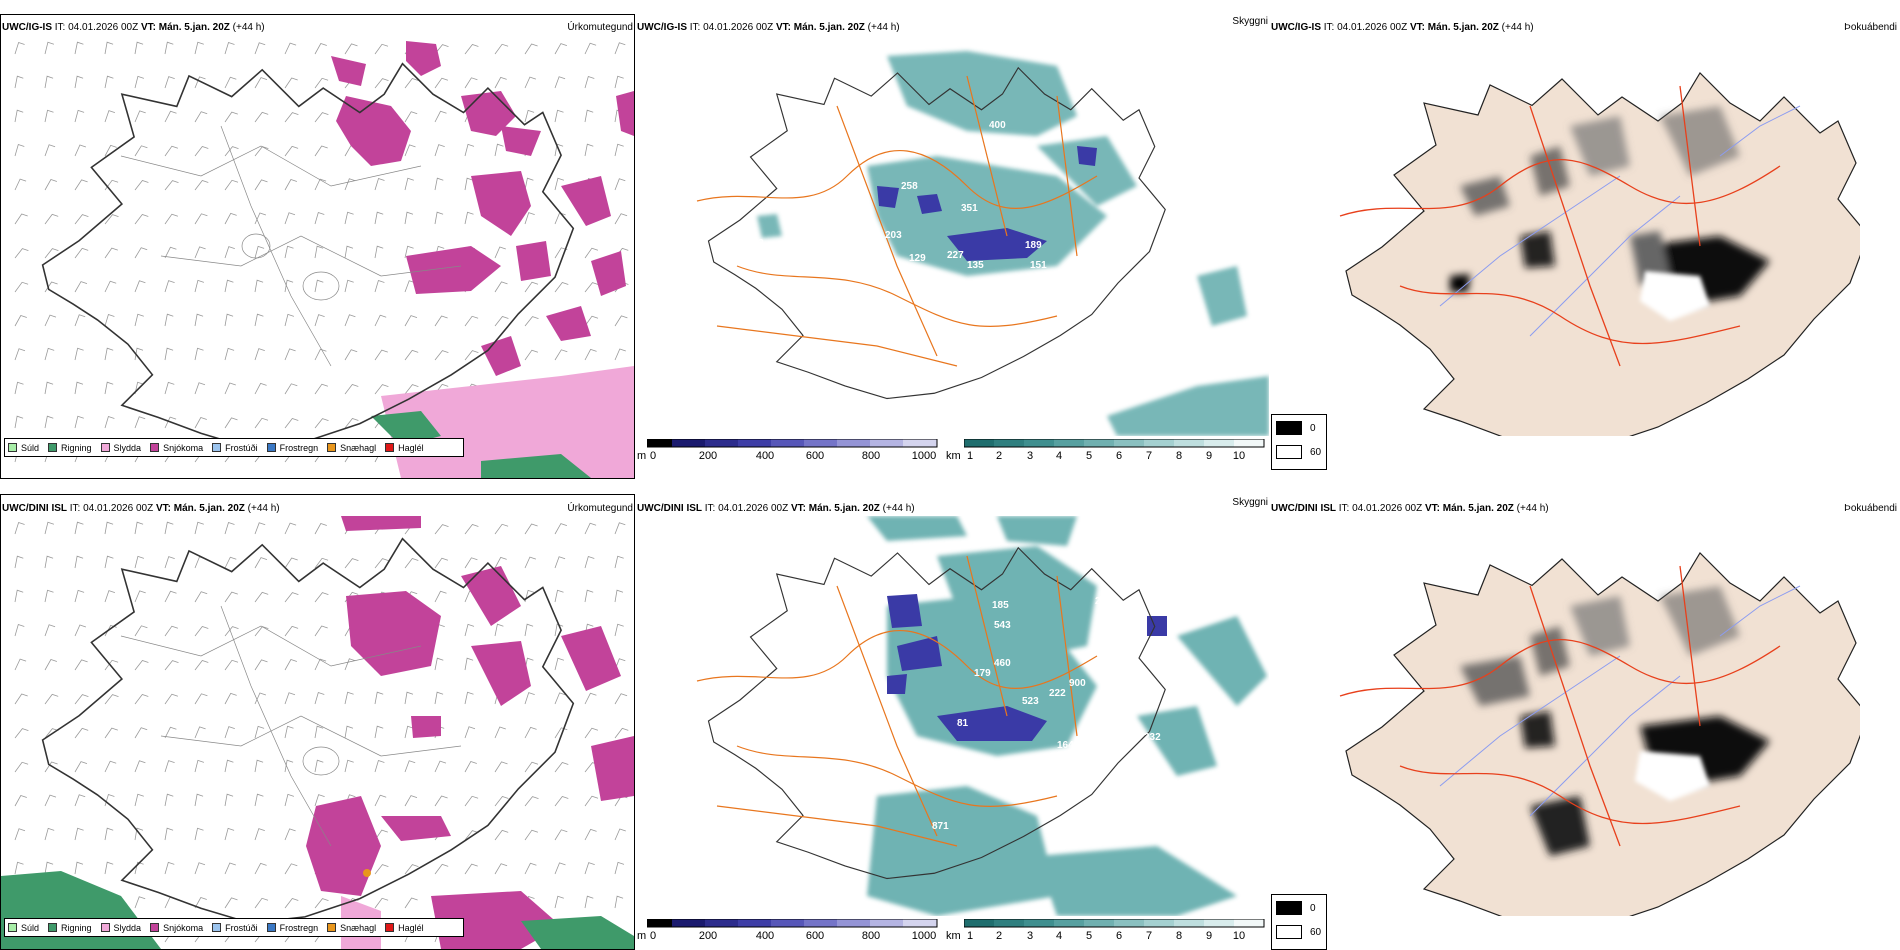 Image resolution: width=1900 pixels, height=950 pixels. I want to click on svg-text: 142, so click(755, 243).